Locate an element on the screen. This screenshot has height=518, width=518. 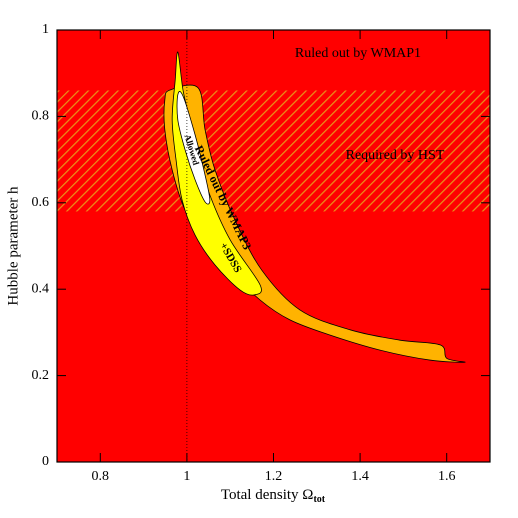
x-axis-label-text: Total density Ω is located at coordinates (267, 495).